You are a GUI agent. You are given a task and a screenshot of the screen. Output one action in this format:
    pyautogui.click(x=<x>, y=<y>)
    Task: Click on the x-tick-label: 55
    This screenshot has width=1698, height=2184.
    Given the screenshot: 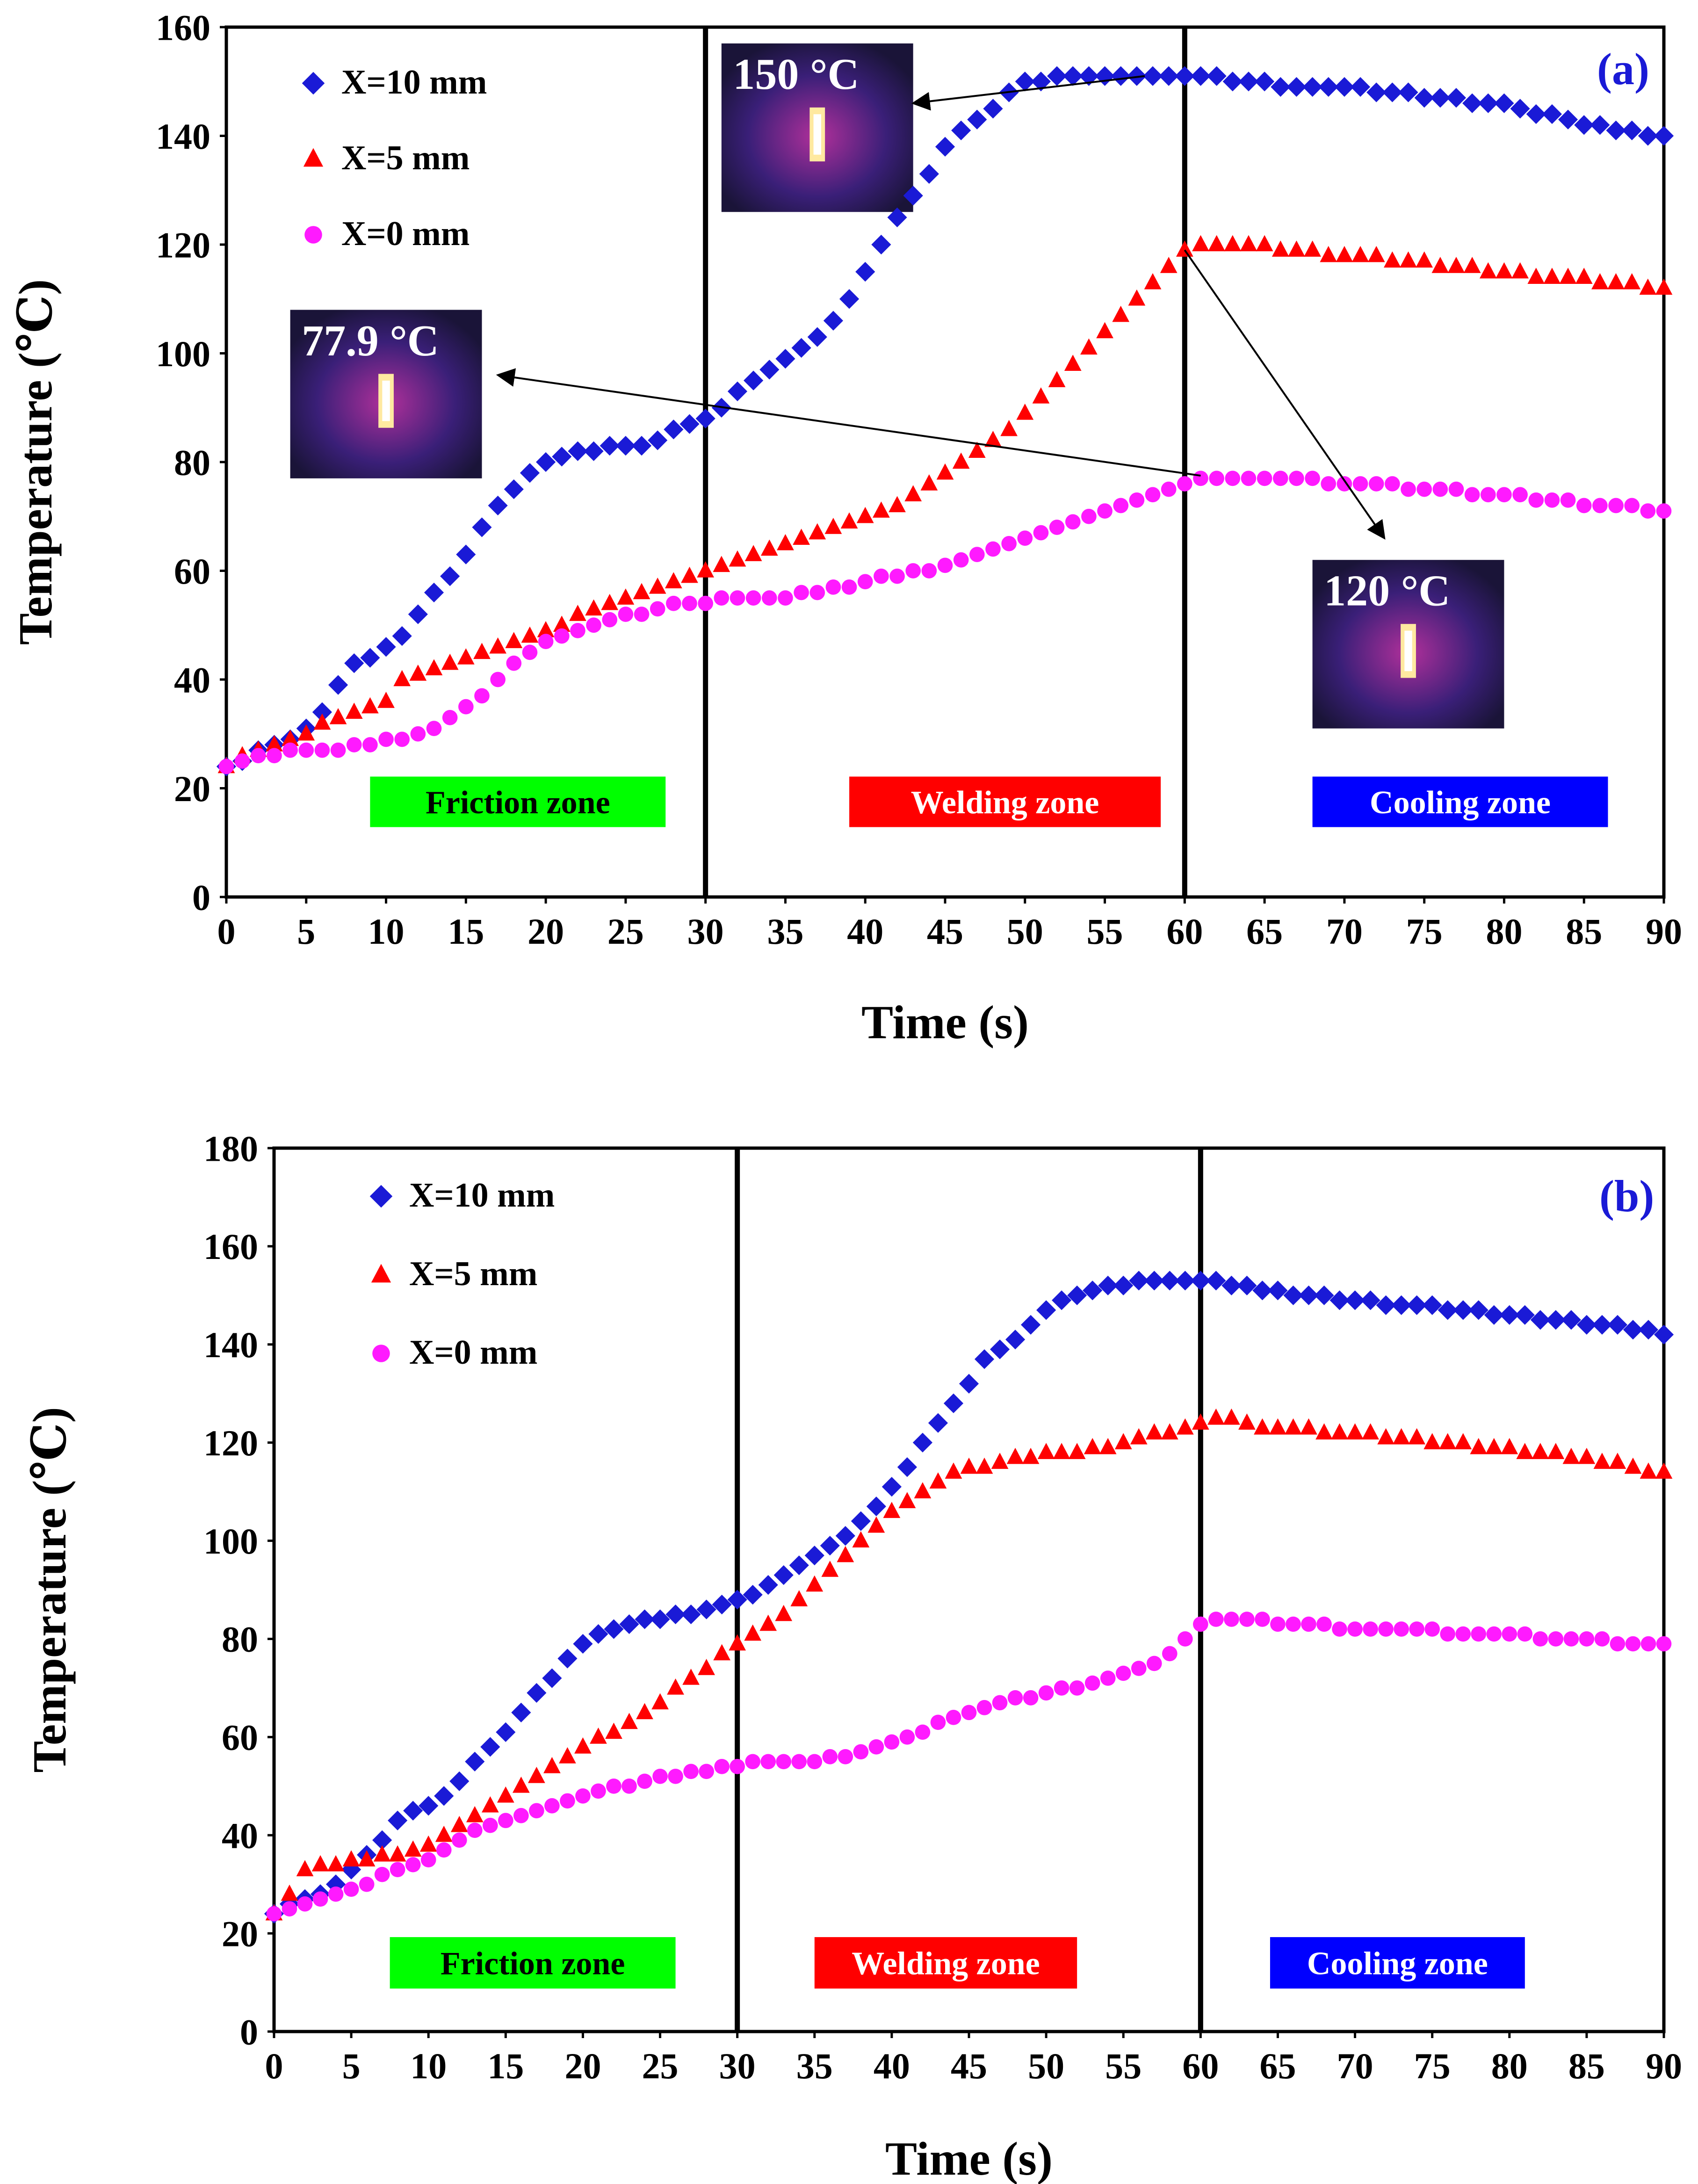 What is the action you would take?
    pyautogui.click(x=1105, y=931)
    